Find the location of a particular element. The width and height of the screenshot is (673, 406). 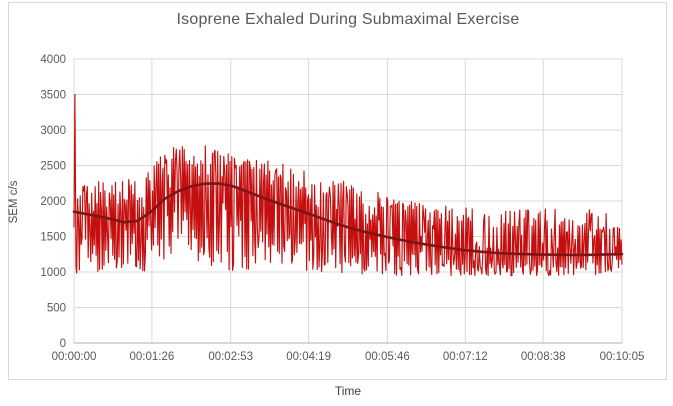

y-tick-label: 500 is located at coordinates (56, 309).